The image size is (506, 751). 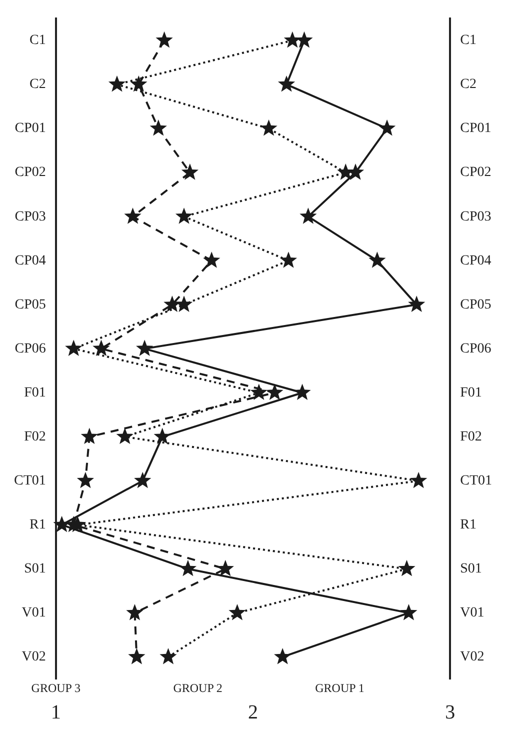 What do you see at coordinates (471, 436) in the screenshot?
I see `category-label: F02` at bounding box center [471, 436].